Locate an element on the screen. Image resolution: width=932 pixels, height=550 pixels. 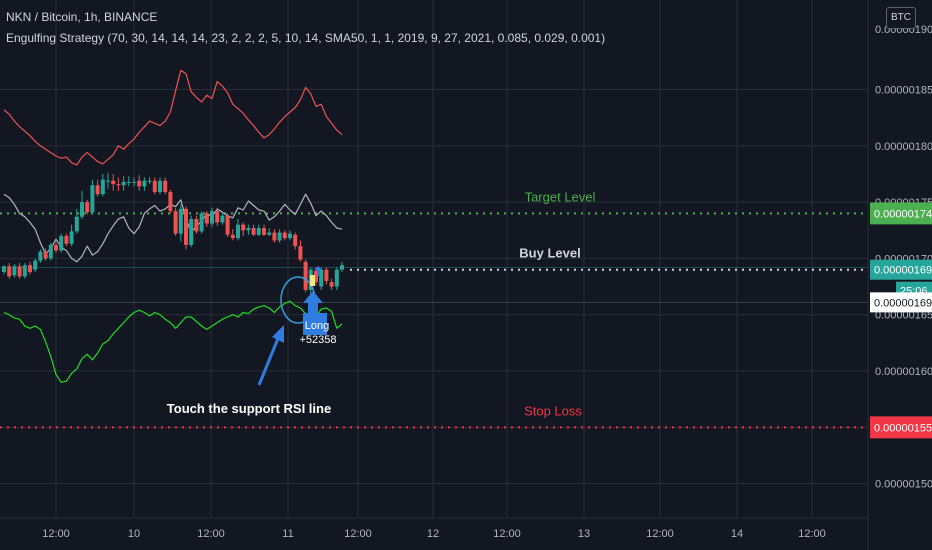
time-tick-label: 13 is located at coordinates (584, 534).